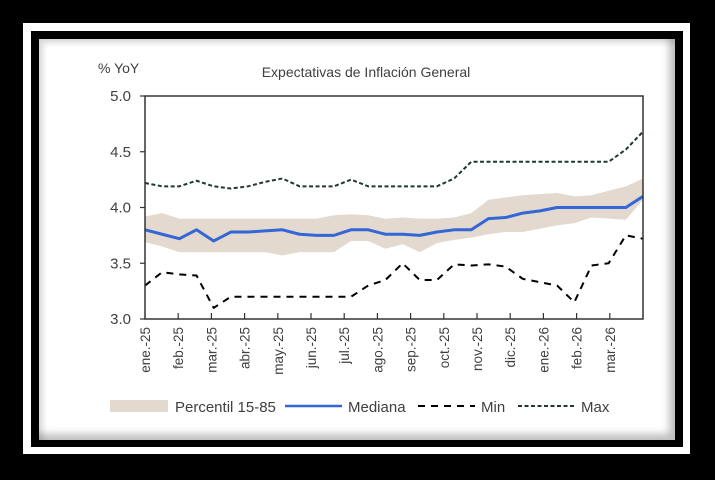 This screenshot has height=480, width=715. I want to click on x-tick-label: ene.-26, so click(543, 350).